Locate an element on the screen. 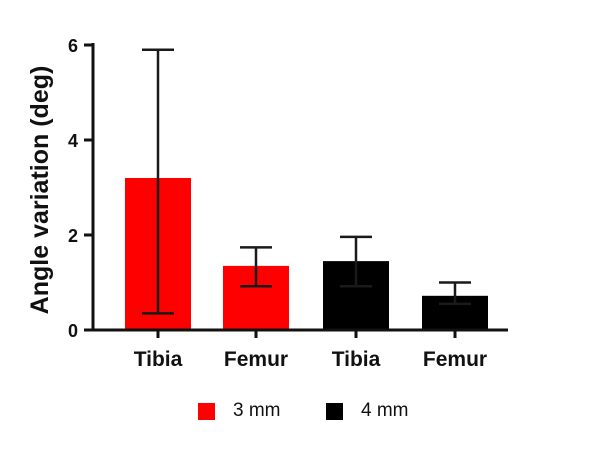 This screenshot has width=600, height=449. legend-item-4mm: 4 mm is located at coordinates (367, 411).